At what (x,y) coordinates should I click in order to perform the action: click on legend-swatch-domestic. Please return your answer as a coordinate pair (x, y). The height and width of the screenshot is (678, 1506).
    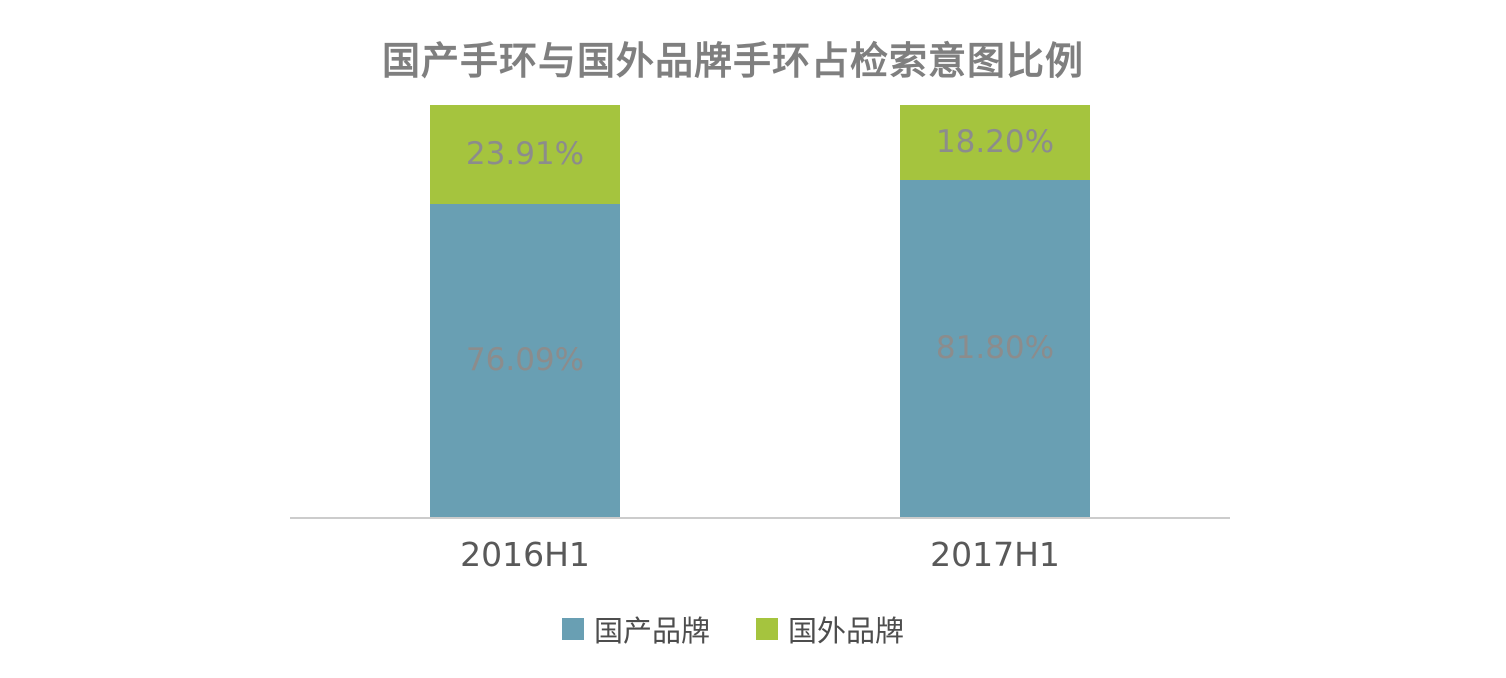
    Looking at the image, I should click on (572, 629).